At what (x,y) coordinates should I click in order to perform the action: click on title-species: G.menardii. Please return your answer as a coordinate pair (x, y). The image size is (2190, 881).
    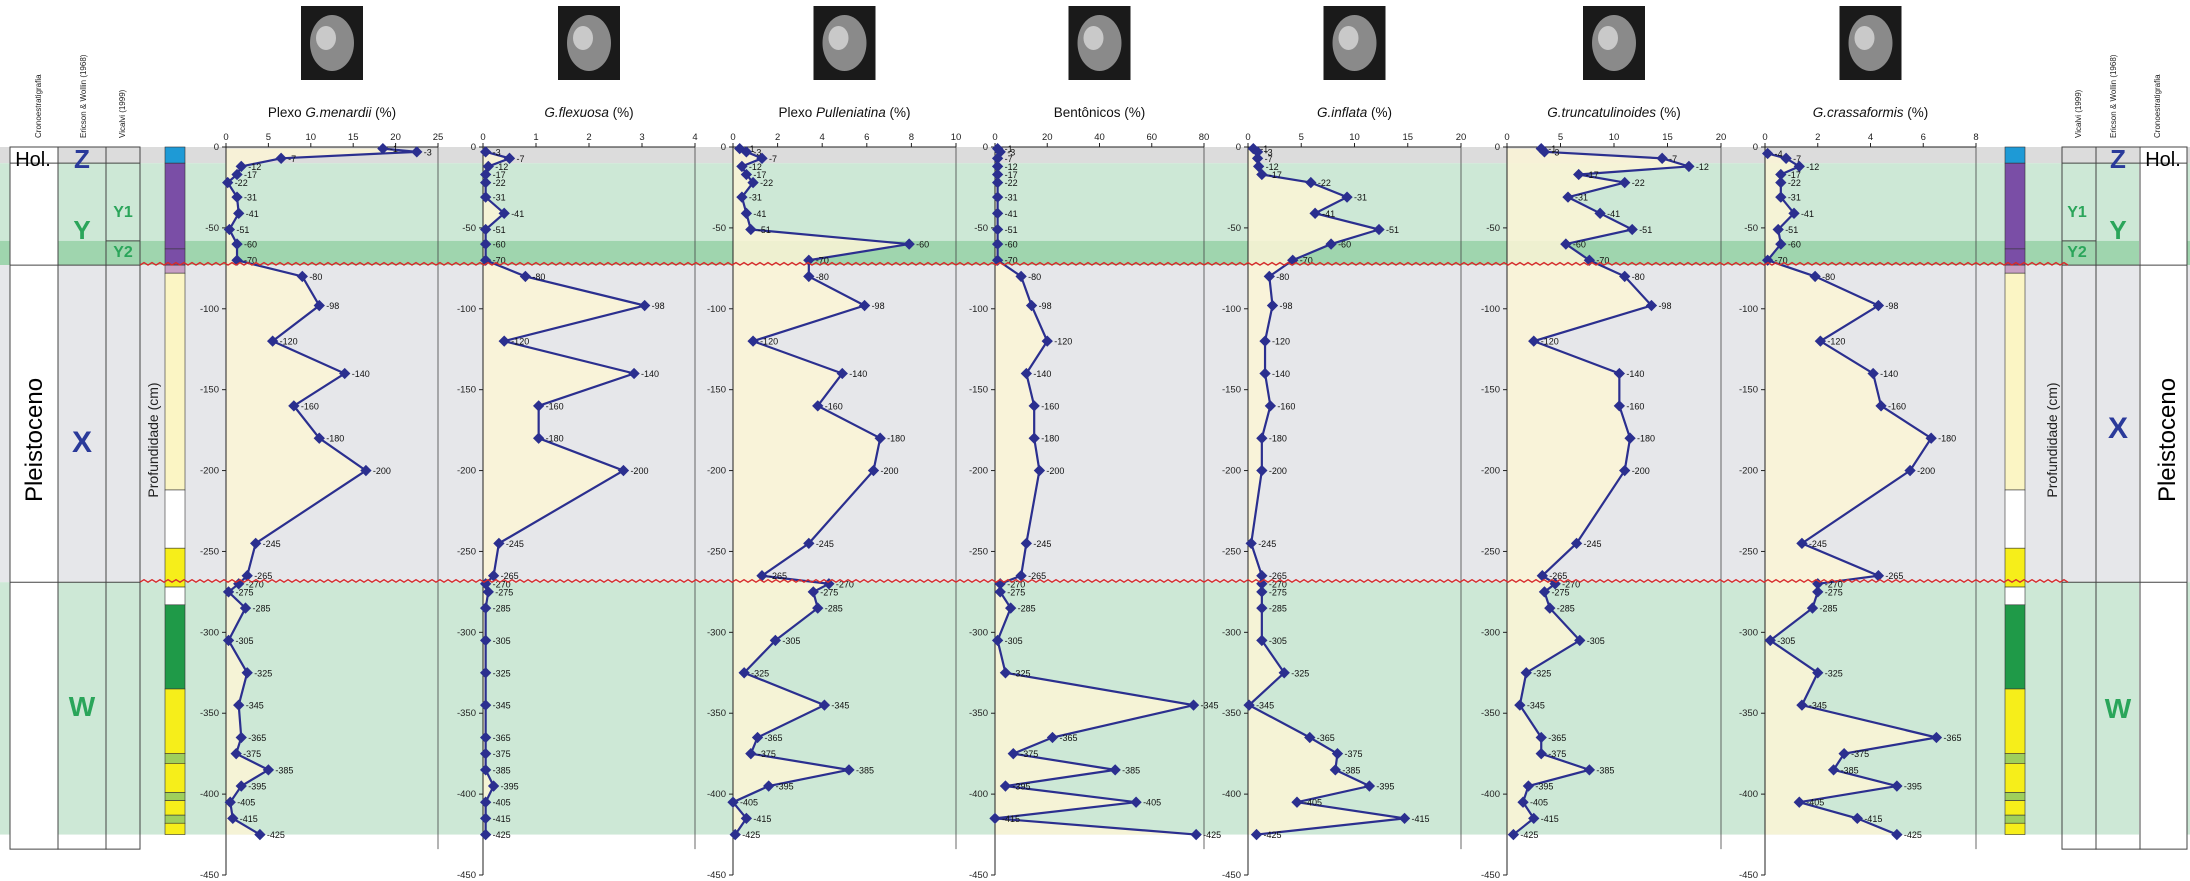
    Looking at the image, I should click on (338, 112).